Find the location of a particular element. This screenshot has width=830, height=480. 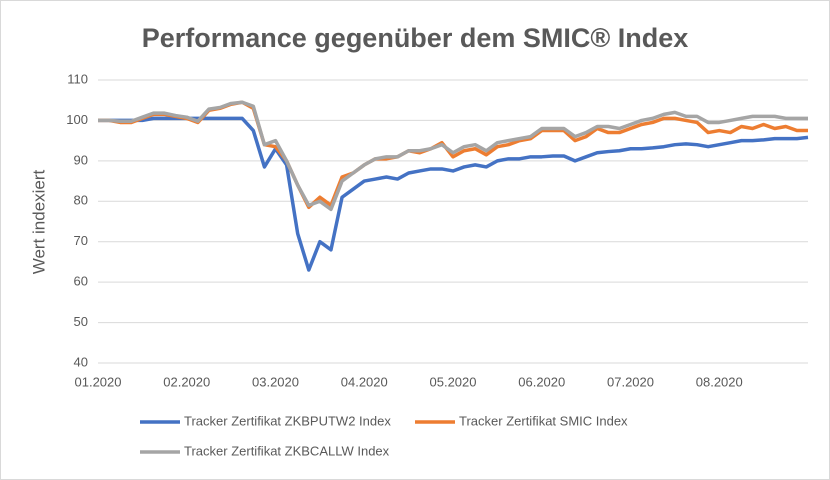

x-tick-label: 02.2020 is located at coordinates (186, 381).